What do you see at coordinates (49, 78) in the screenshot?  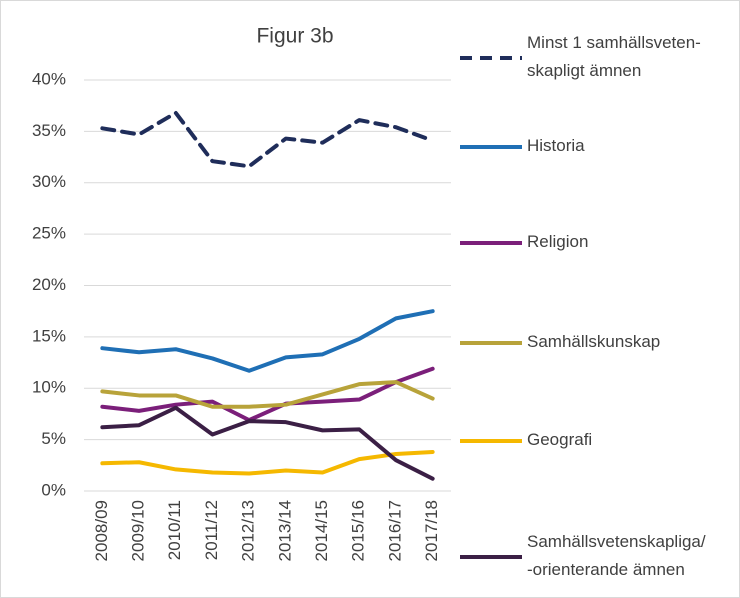 I see `y-tick-label: 40%` at bounding box center [49, 78].